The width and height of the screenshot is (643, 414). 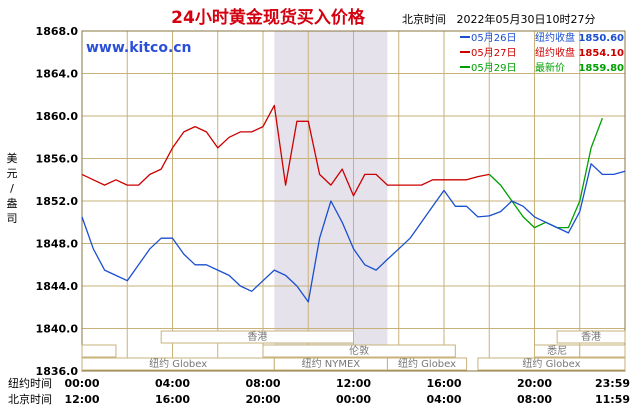 I want to click on y-tick-label: 1860.0, so click(x=57, y=116).